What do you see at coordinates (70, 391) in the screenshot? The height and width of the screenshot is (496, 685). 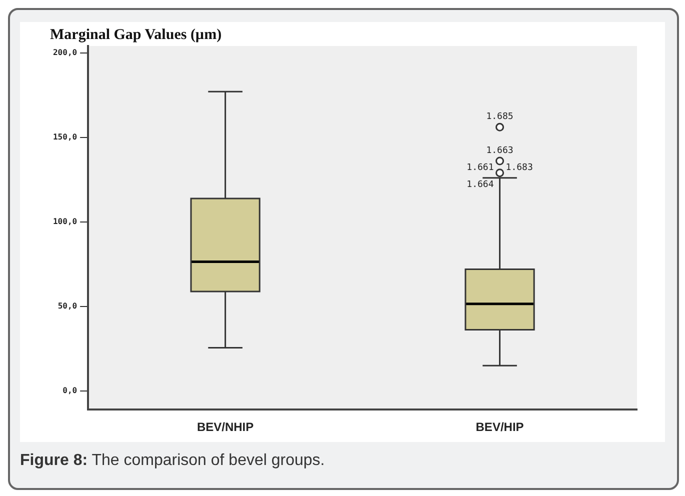 I see `y-tick-label: 0,0` at bounding box center [70, 391].